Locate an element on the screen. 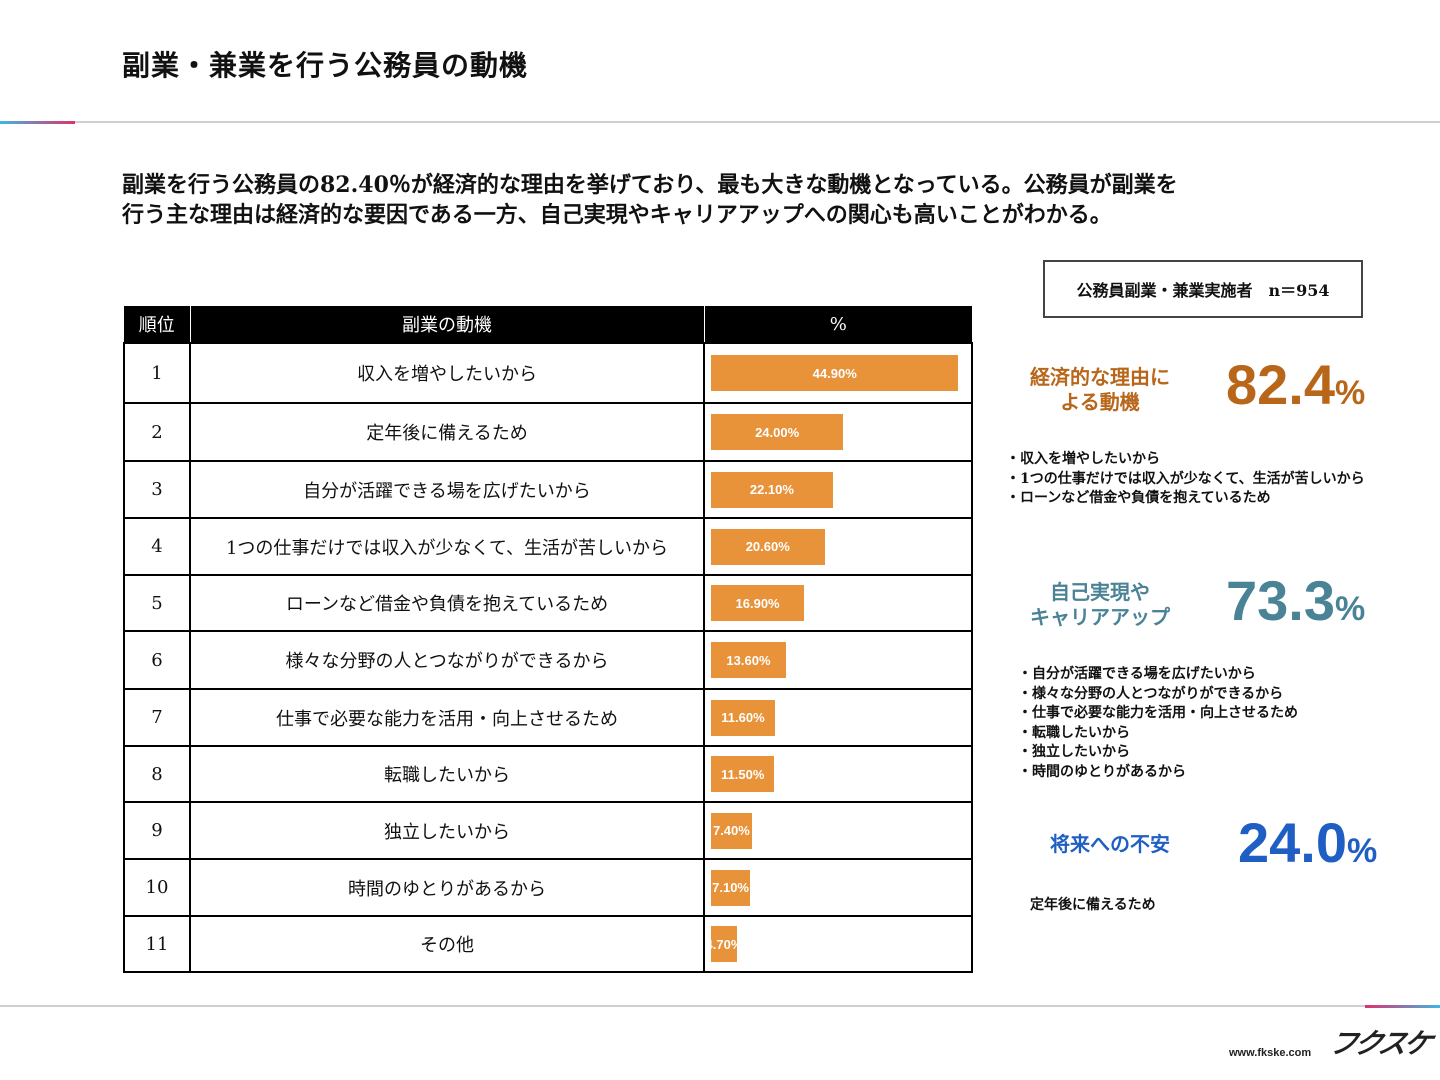 Image resolution: width=1440 pixels, height=1080 pixels. rank-cell: 7 is located at coordinates (157, 717).